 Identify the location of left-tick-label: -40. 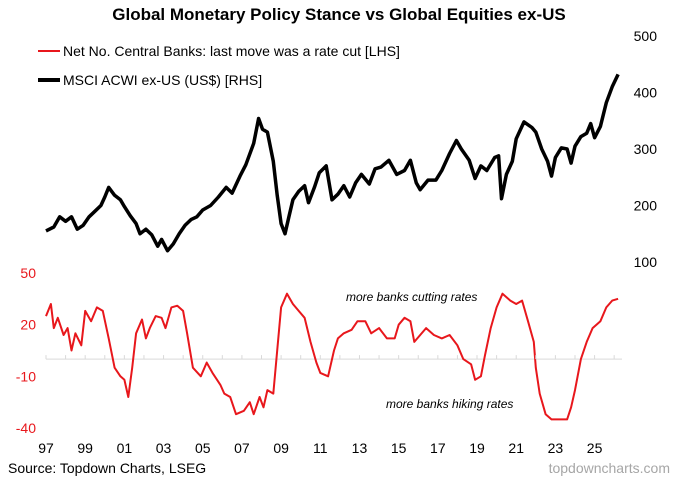
(26, 428).